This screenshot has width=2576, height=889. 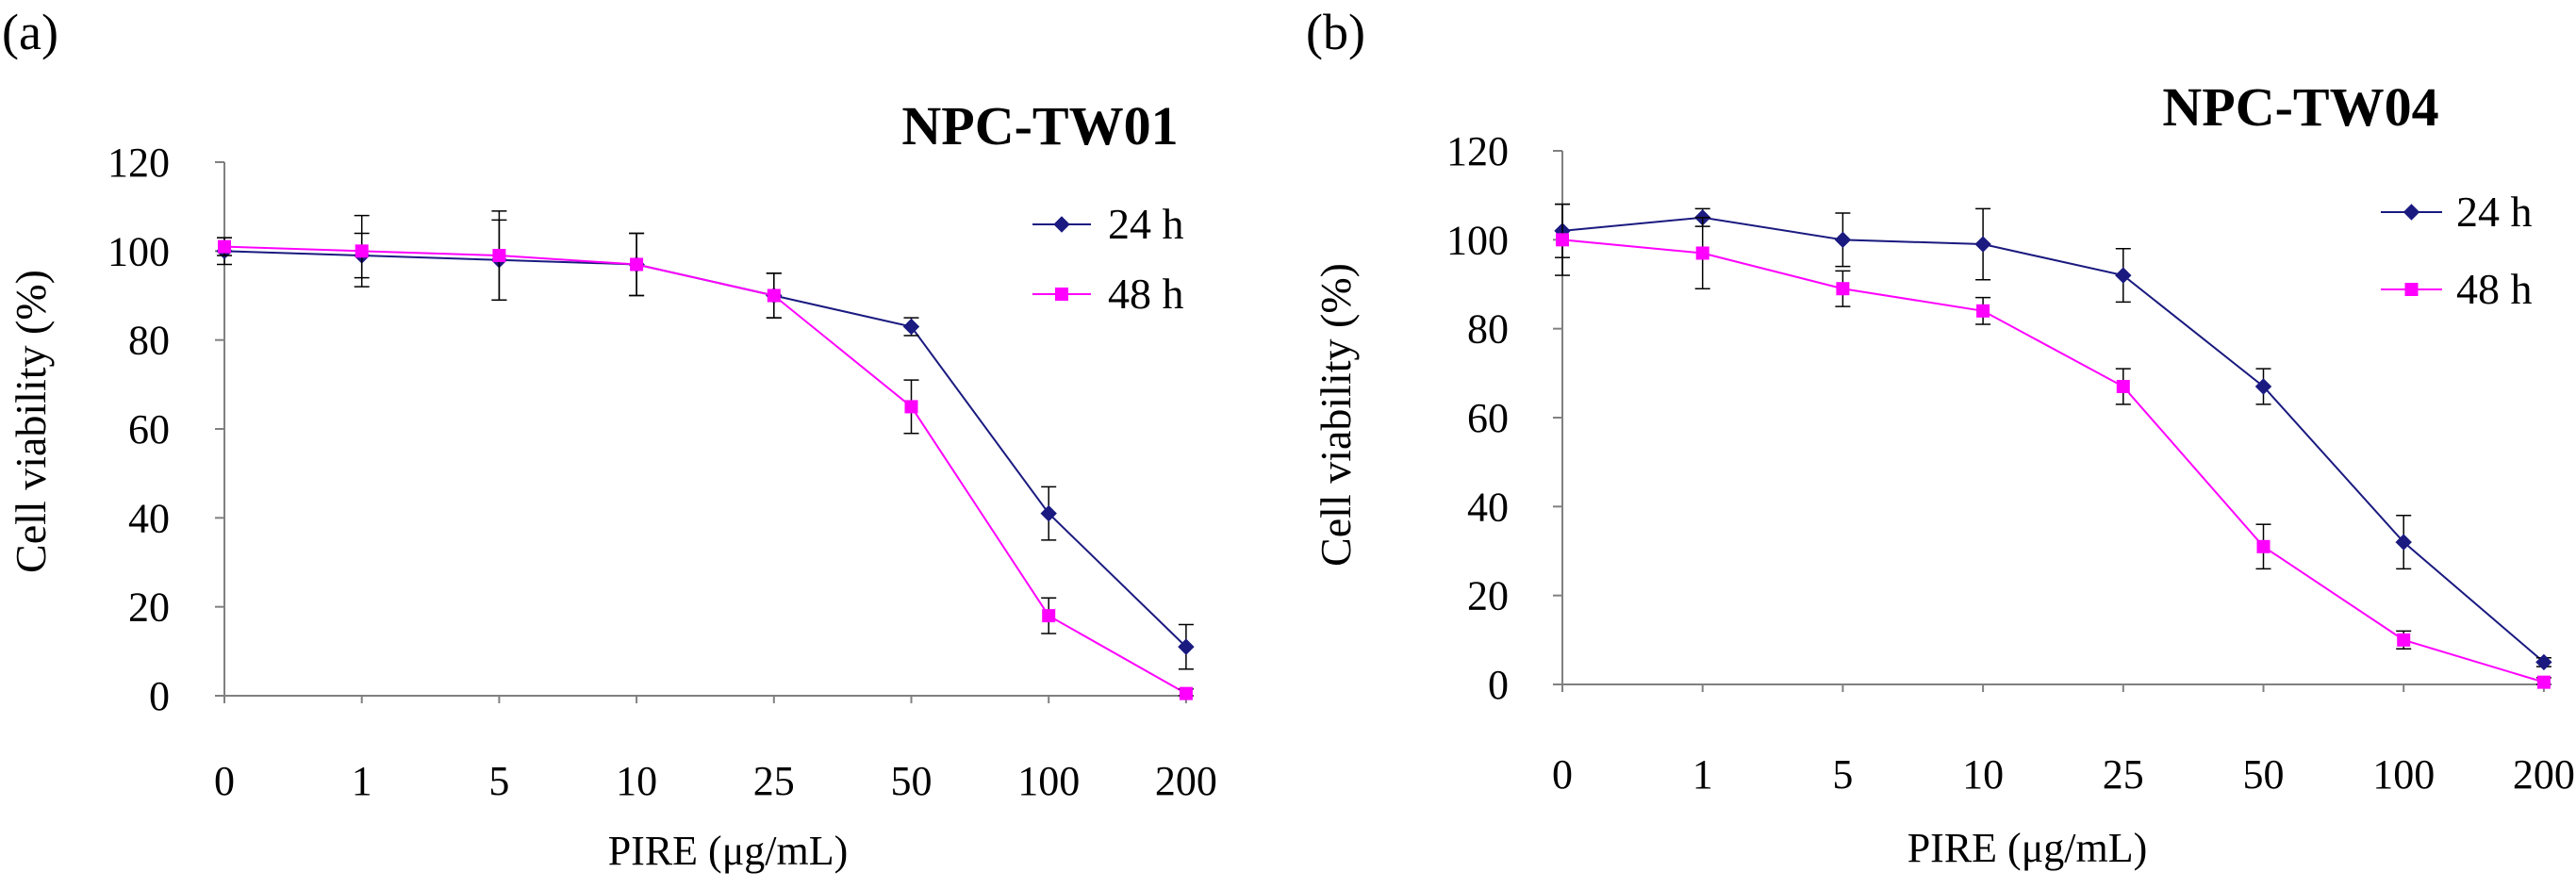 I want to click on panel-a-label: (a), so click(x=30, y=32).